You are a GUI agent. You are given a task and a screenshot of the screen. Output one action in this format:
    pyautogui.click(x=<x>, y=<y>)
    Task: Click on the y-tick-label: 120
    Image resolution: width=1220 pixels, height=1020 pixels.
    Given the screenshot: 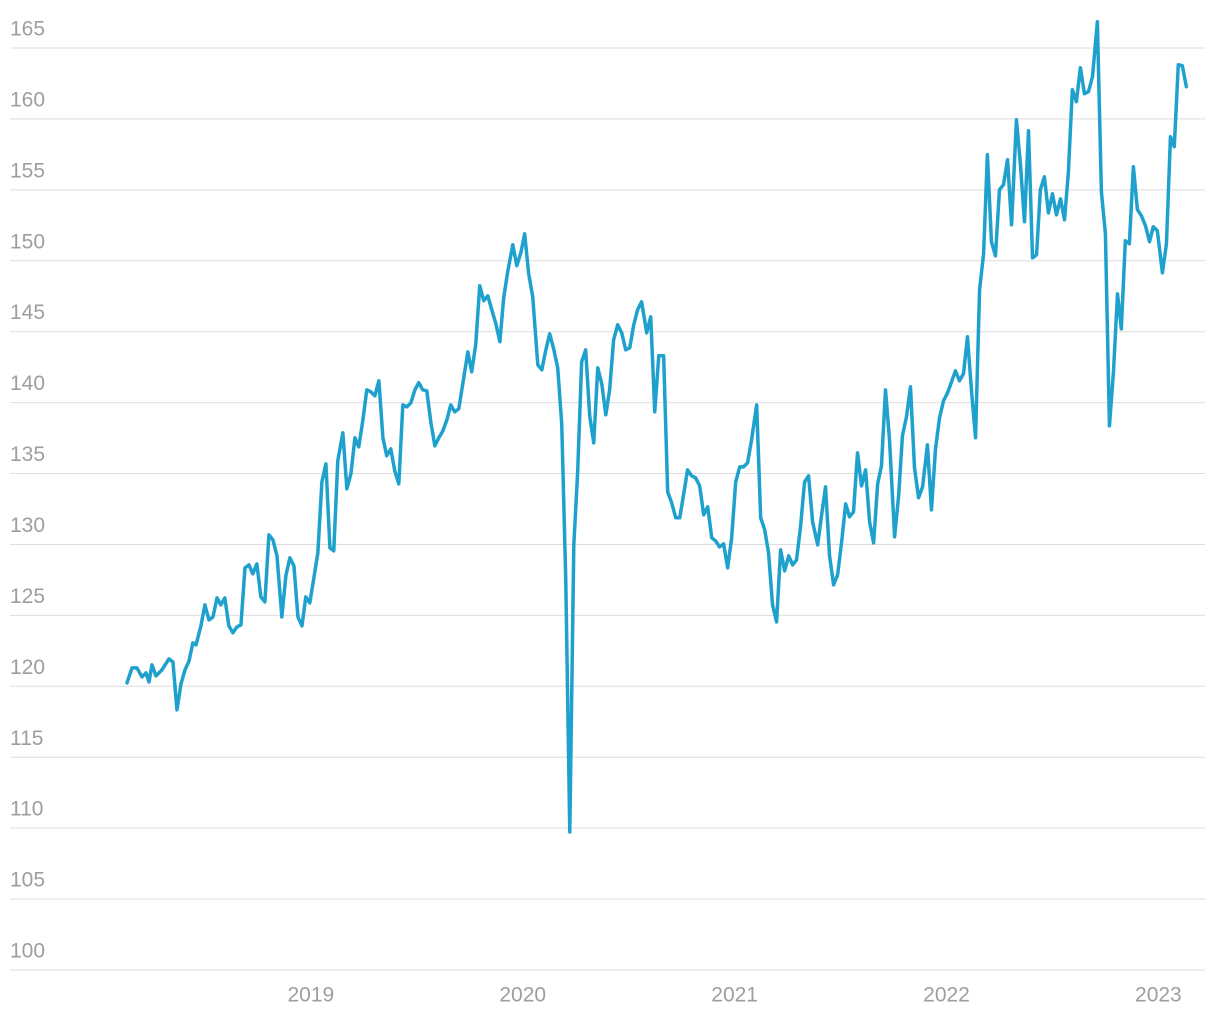 What is the action you would take?
    pyautogui.click(x=27, y=667)
    